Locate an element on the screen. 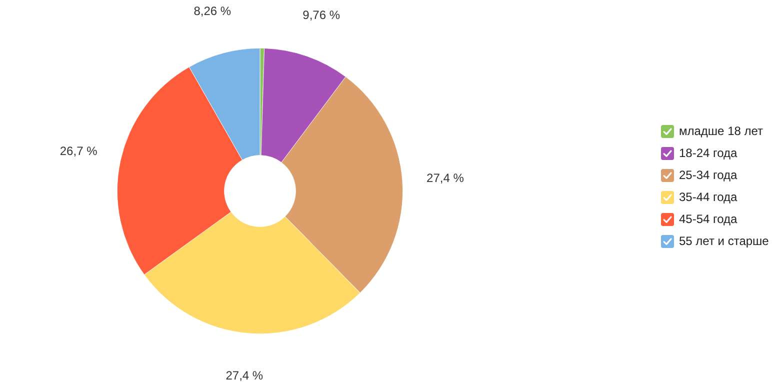 The image size is (782, 382). data-label: 9,76 % is located at coordinates (321, 15).